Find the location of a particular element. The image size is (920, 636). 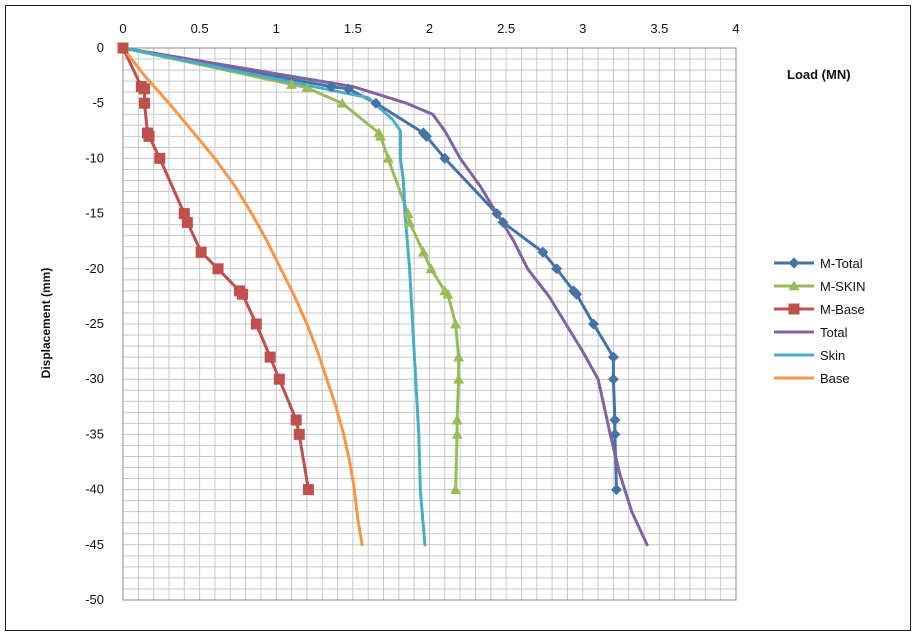

y-tick-label: -35 is located at coordinates (94, 433).